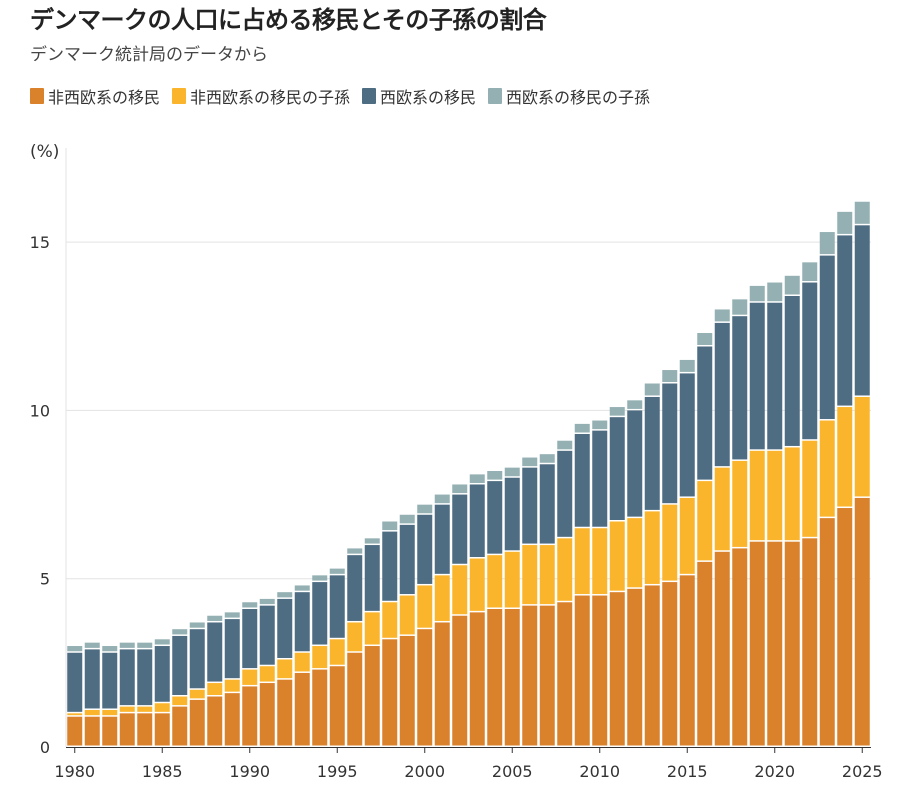 The image size is (916, 793). Describe the element at coordinates (600, 561) in the screenshot. I see `bar-segment-2010-s1` at that location.